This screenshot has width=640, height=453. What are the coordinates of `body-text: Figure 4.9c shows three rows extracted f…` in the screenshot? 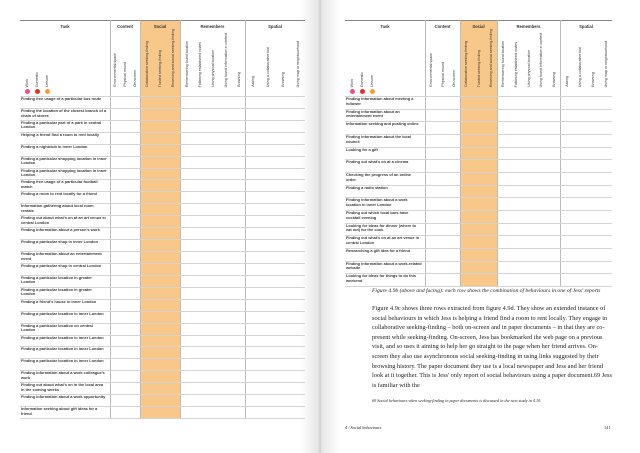 It's located at (492, 347).